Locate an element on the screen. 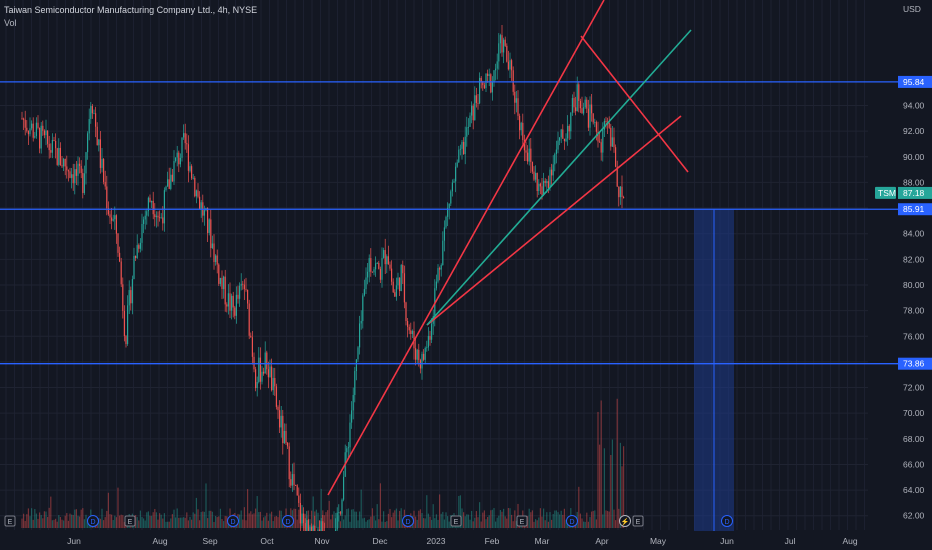  time-axis-tick: Oct is located at coordinates (267, 541).